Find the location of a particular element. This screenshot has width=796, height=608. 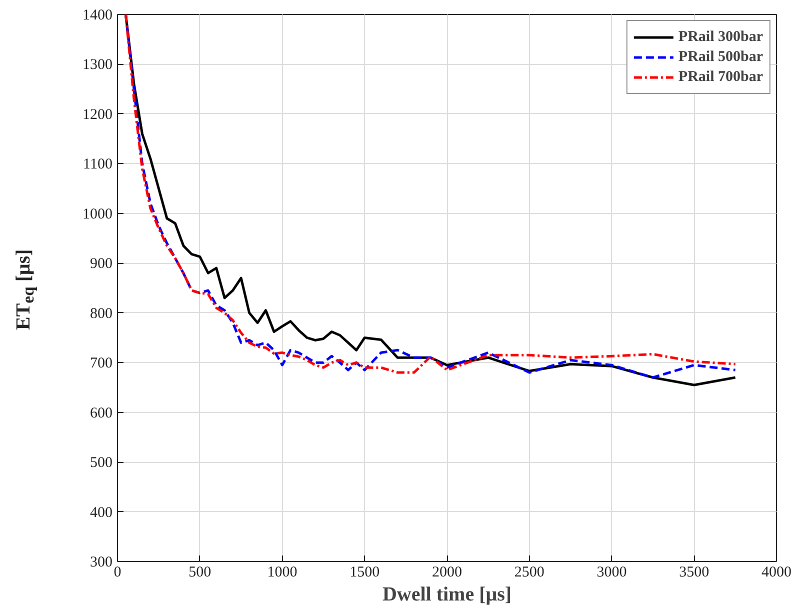

x-tick-label: 1500 is located at coordinates (365, 572).